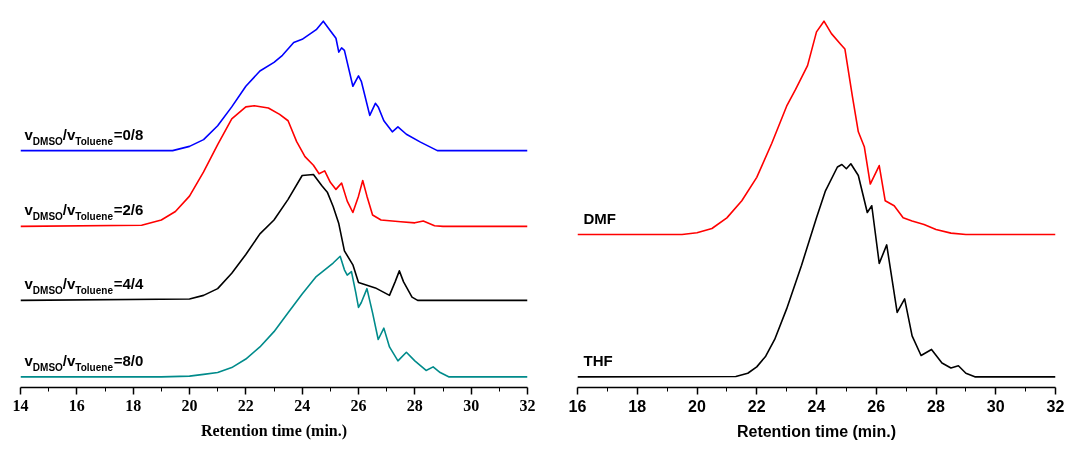 This screenshot has width=1067, height=449. I want to click on series-label: THF, so click(598, 360).